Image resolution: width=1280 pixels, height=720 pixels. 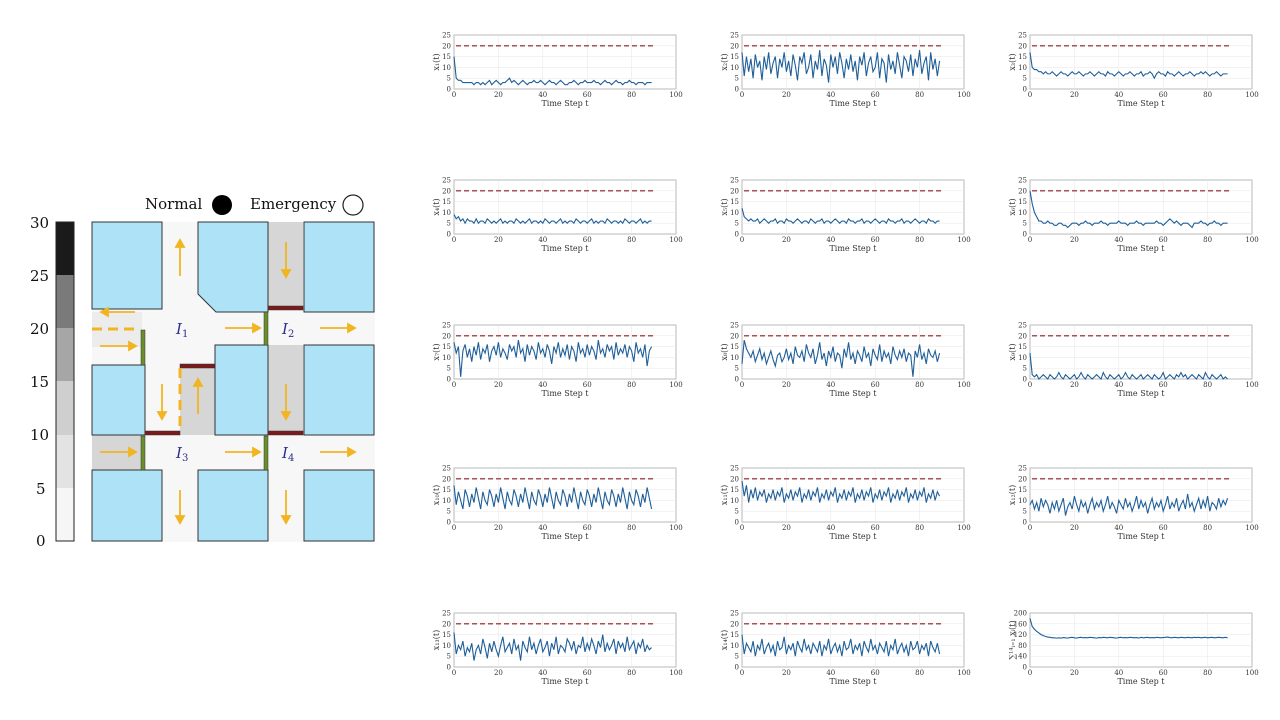 I want to click on y-tick-label: 40, so click(x=1022, y=657).